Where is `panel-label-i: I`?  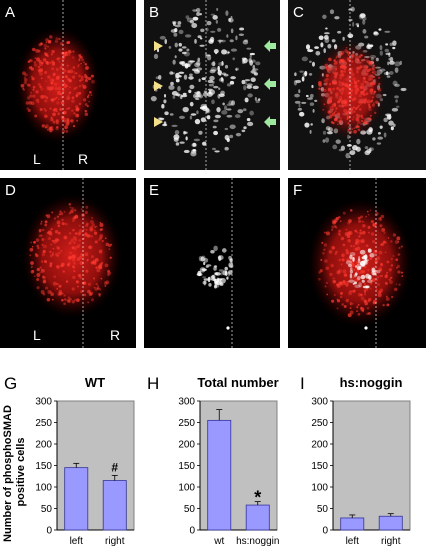
panel-label-i: I is located at coordinates (302, 383).